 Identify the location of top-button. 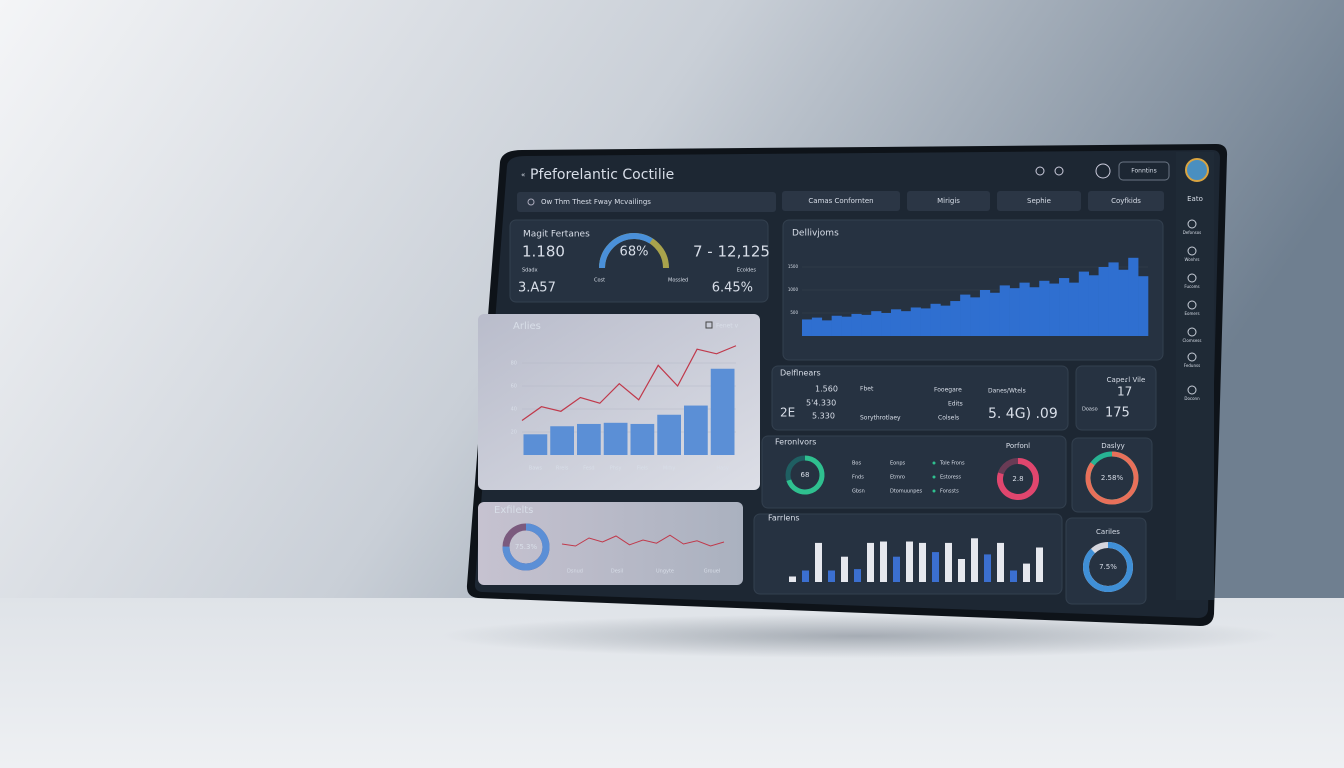
(1144, 171).